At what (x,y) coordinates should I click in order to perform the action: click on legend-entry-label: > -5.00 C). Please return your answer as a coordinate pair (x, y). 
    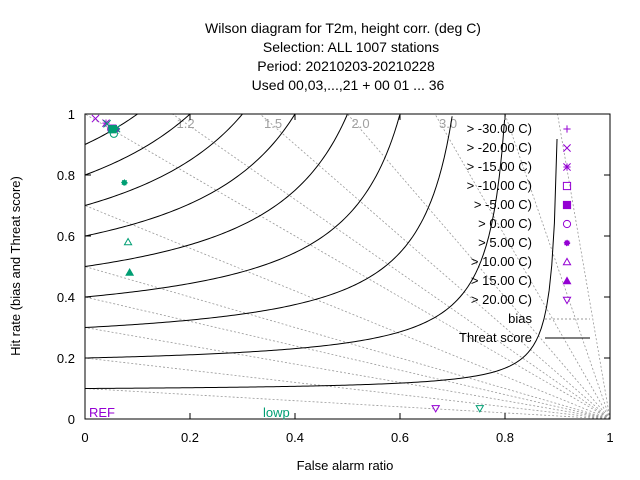
    Looking at the image, I should click on (503, 204).